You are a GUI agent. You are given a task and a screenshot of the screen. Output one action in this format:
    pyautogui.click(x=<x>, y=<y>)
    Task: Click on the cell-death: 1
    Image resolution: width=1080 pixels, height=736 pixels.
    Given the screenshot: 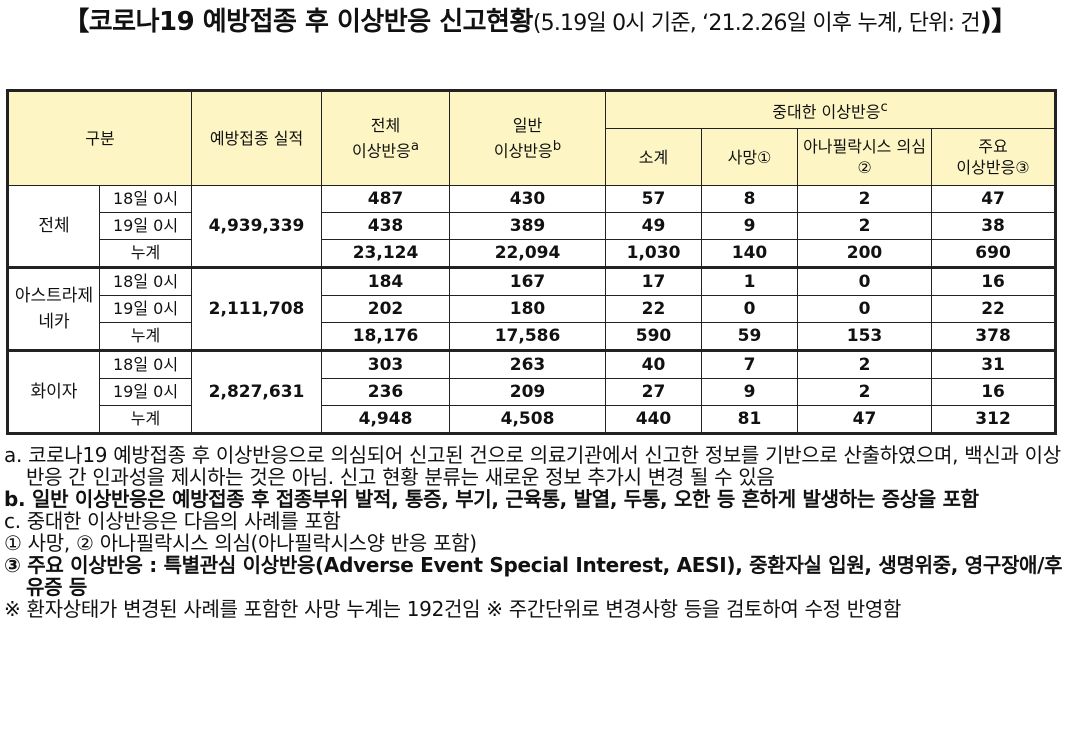 What is the action you would take?
    pyautogui.click(x=750, y=281)
    